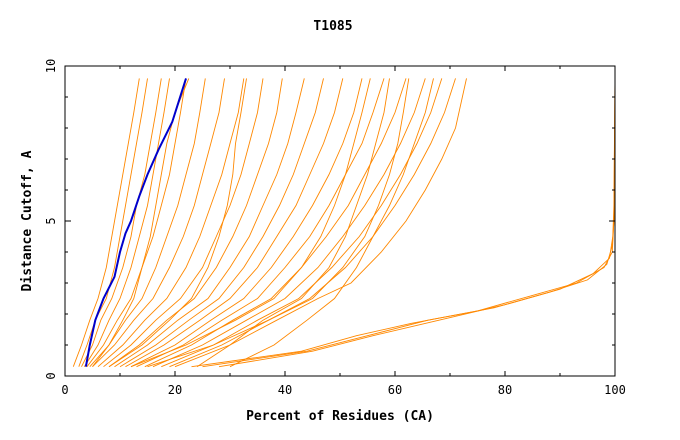 This screenshot has height=440, width=680. I want to click on x-tick-label-40: 40, so click(285, 390).